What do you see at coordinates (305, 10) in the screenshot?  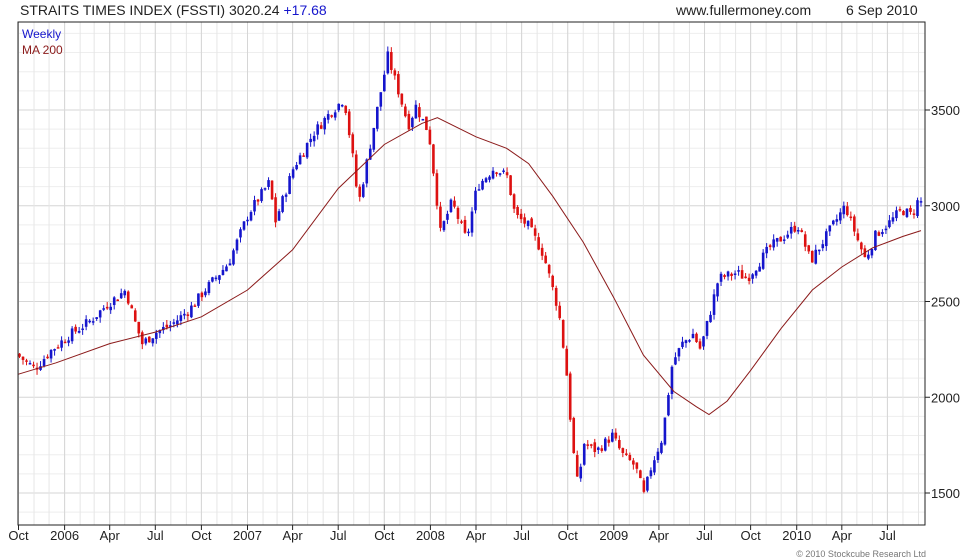 I see `index-change: +17.68` at bounding box center [305, 10].